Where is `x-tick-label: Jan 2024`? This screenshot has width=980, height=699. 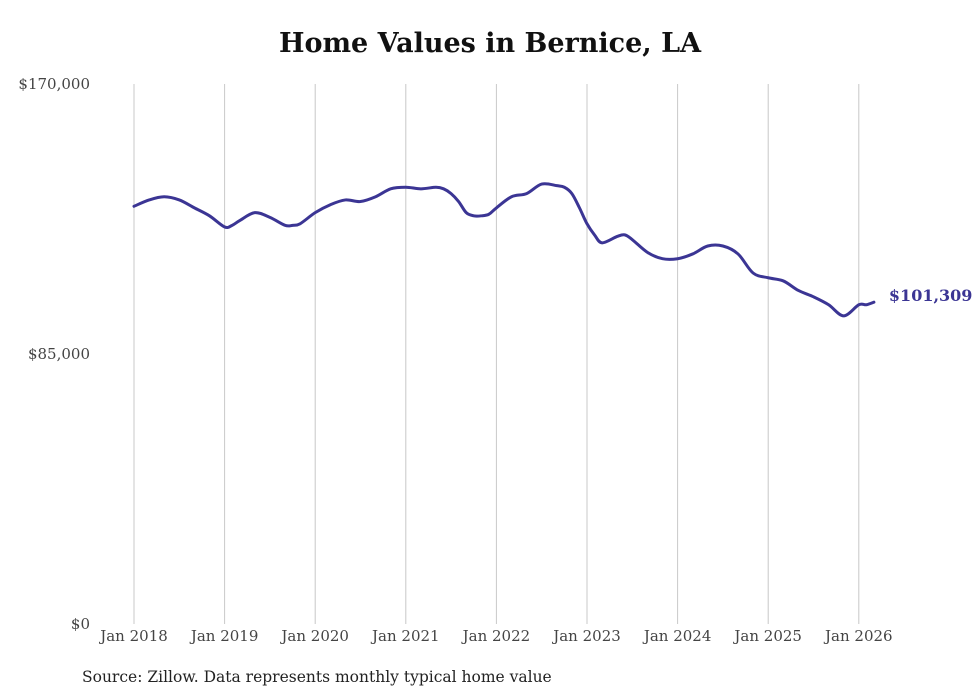 x-tick-label: Jan 2024 is located at coordinates (677, 636).